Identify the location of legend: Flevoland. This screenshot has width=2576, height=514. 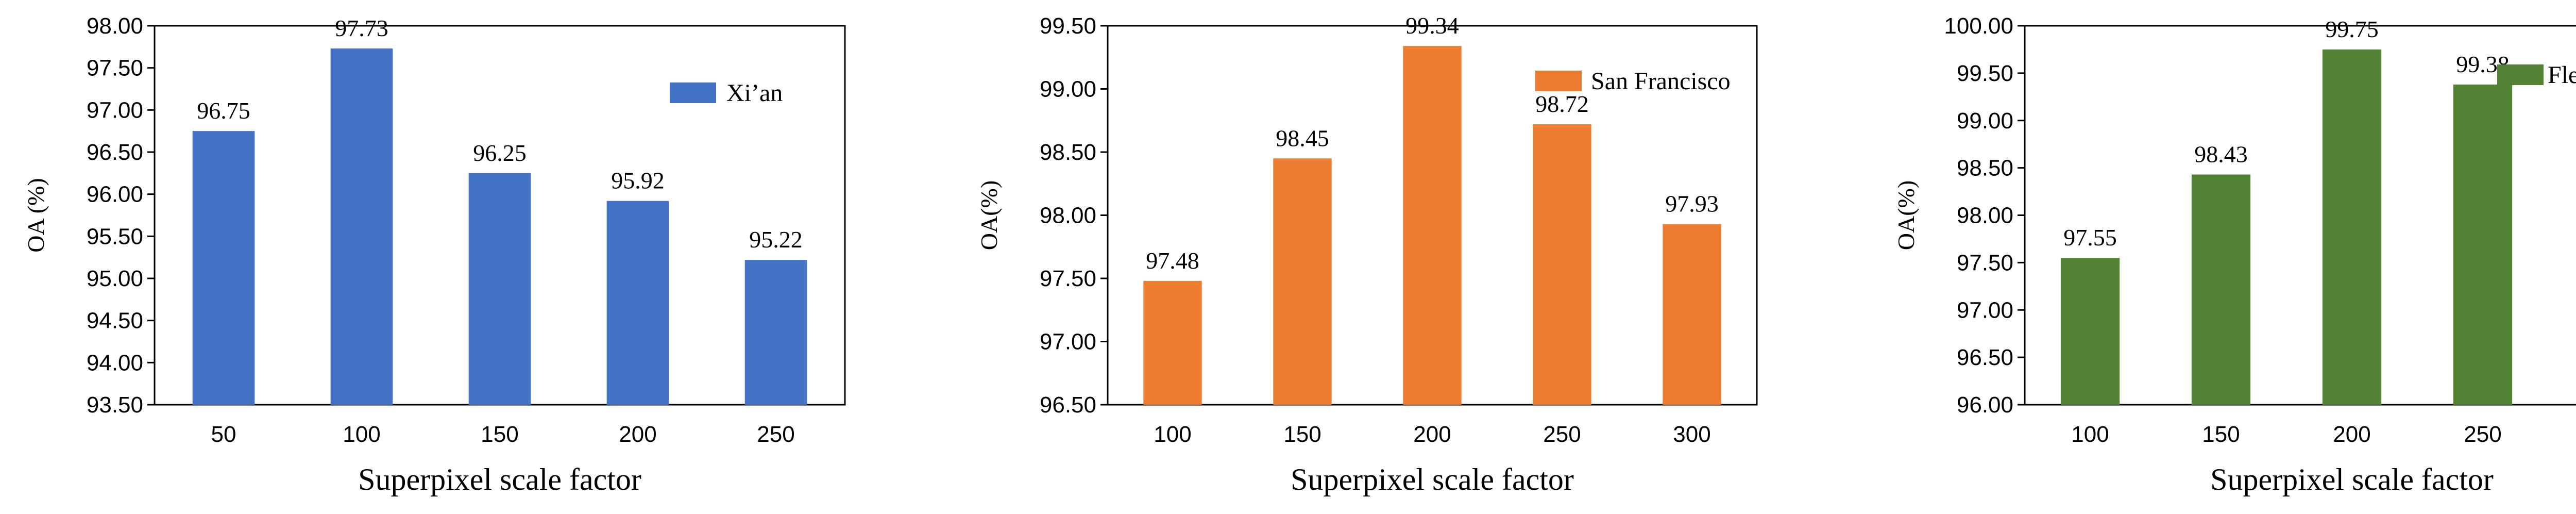
(2536, 75).